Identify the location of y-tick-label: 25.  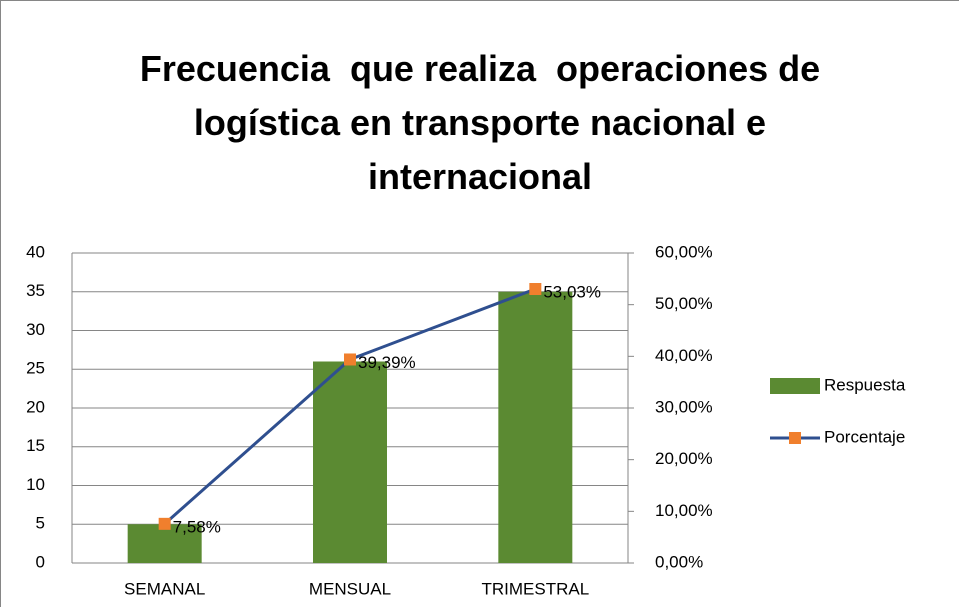
(35, 368).